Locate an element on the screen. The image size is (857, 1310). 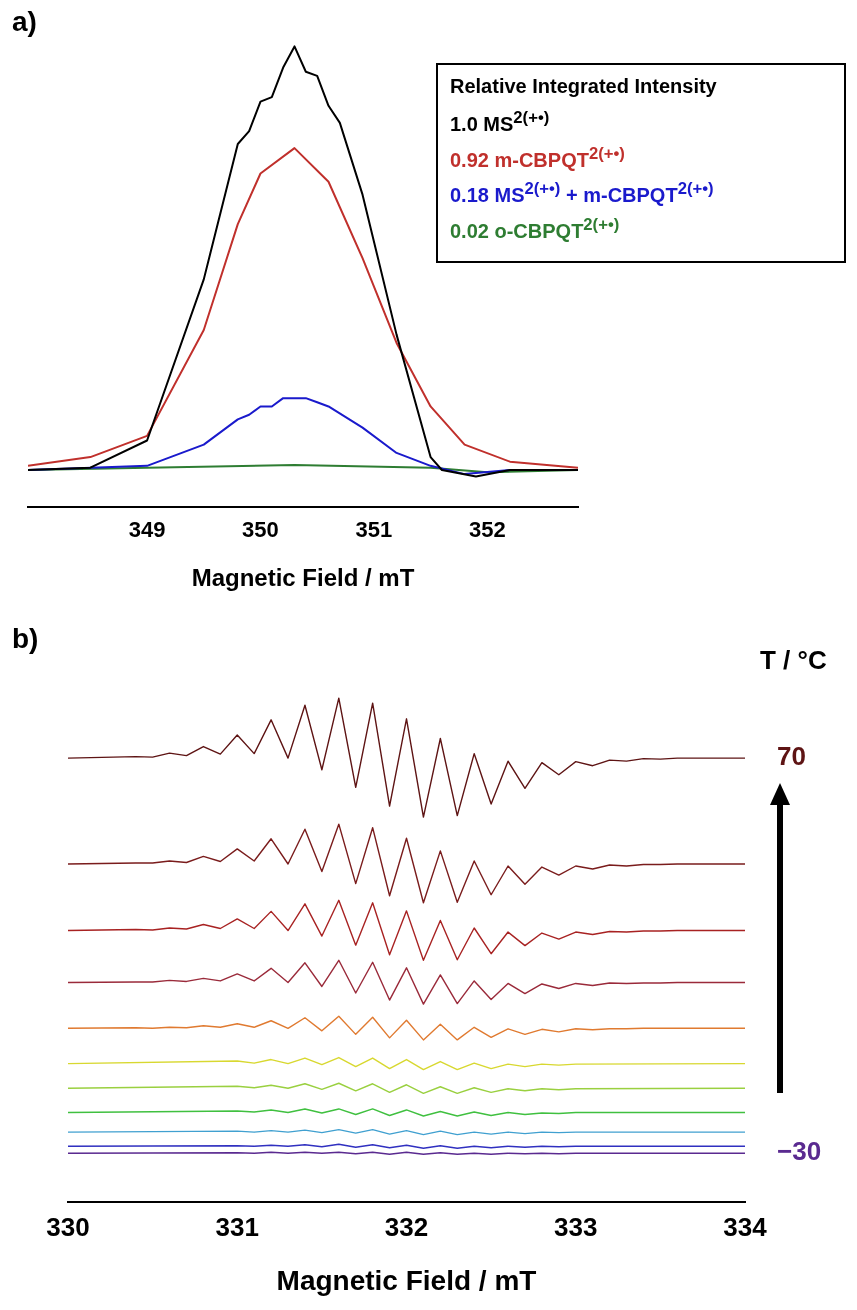
x-tick-label: 332 is located at coordinates (406, 1226).